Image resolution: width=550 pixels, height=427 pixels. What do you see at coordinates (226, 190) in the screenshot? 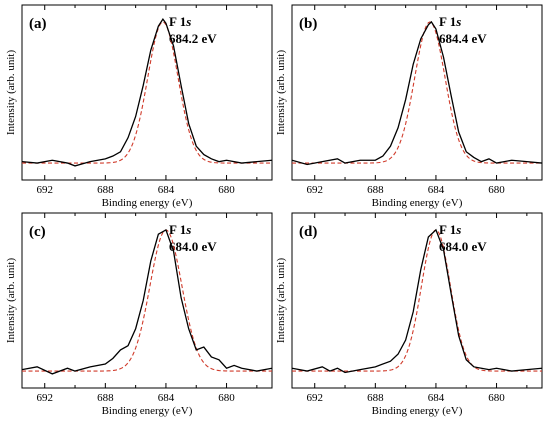
I see `x-tick-label-a-680: 680` at bounding box center [226, 190].